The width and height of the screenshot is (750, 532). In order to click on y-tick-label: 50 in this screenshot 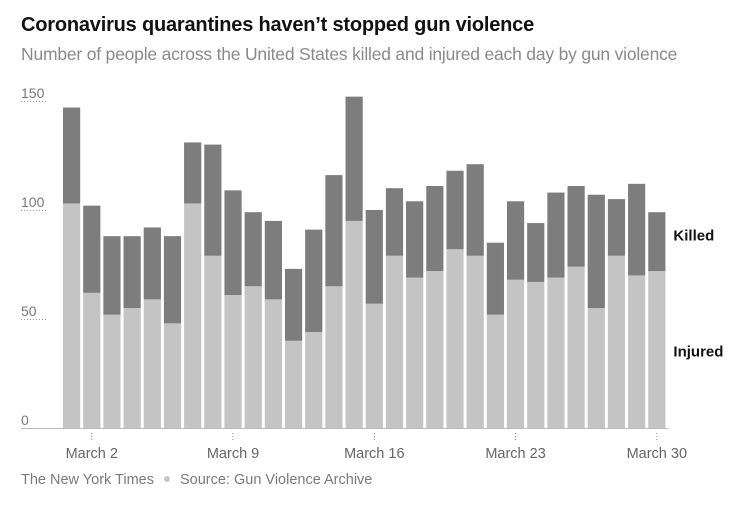, I will do `click(29, 311)`.